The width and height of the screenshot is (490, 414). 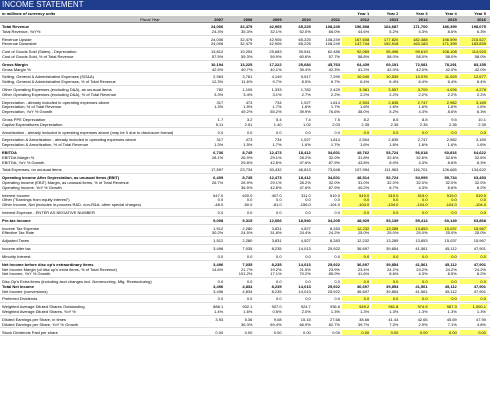 What do you see at coordinates (276, 162) in the screenshot?
I see `cell-value: 42.6%` at bounding box center [276, 162].